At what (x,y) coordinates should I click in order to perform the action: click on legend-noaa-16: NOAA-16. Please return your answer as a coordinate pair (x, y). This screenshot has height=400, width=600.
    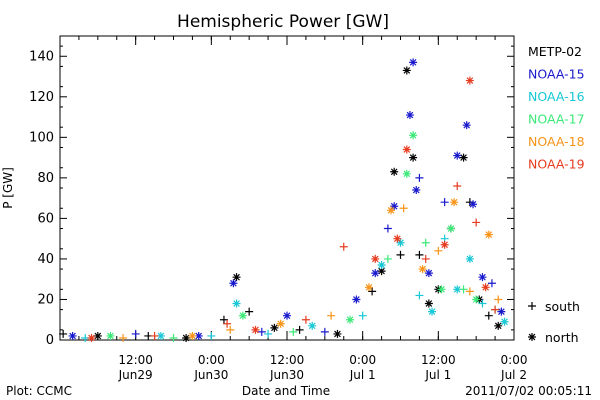
    Looking at the image, I should click on (556, 96).